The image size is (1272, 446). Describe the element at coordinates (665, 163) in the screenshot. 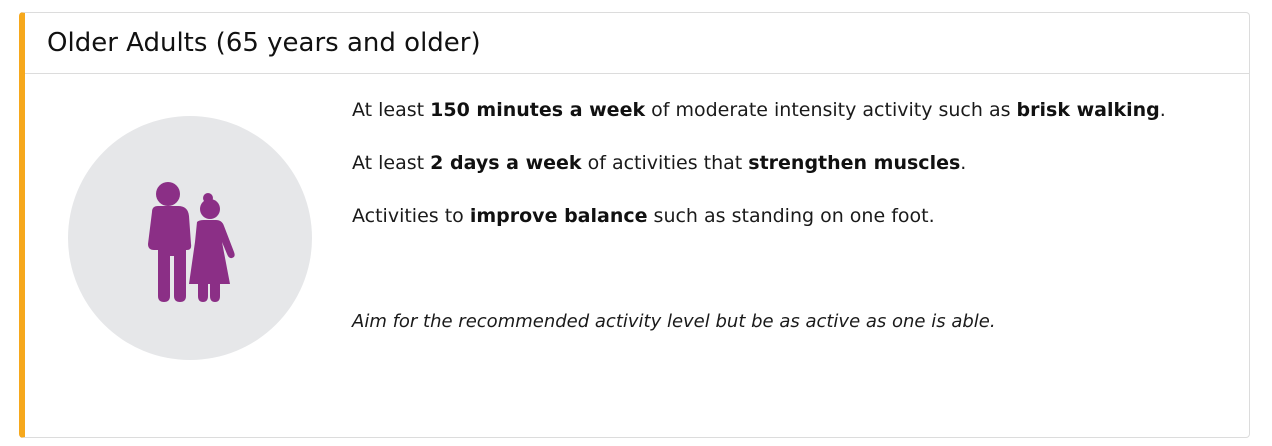

I see `rec-text: of activities that` at that location.